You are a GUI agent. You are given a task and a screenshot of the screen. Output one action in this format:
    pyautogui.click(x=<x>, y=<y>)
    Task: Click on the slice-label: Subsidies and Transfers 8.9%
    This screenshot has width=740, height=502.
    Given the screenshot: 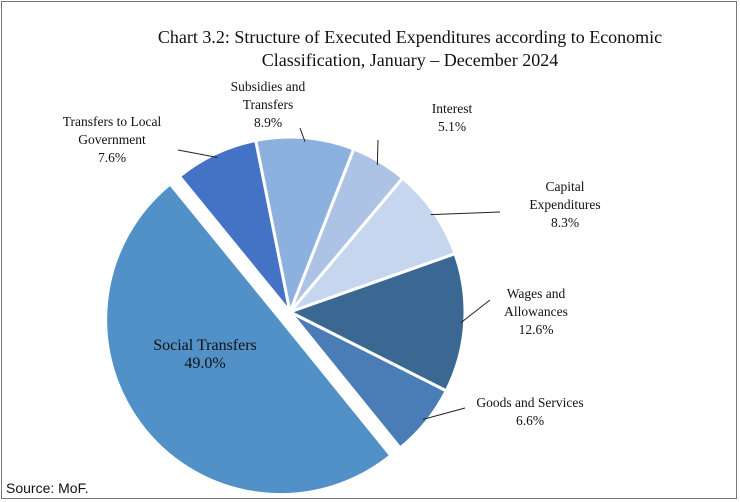 What is the action you would take?
    pyautogui.click(x=268, y=105)
    